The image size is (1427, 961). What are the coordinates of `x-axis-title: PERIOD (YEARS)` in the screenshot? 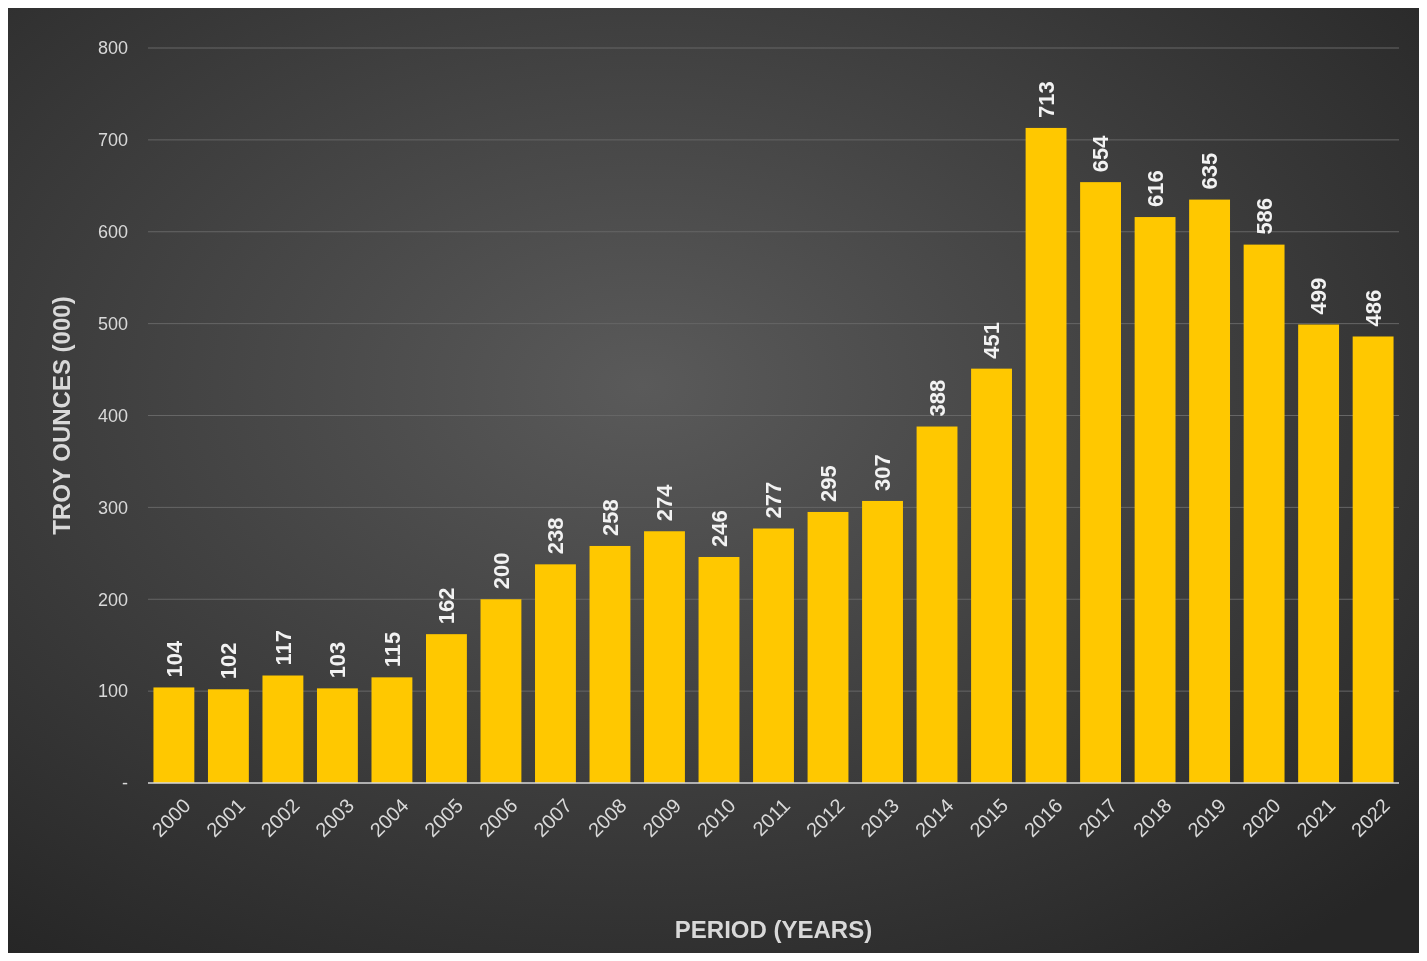 It's located at (773, 929).